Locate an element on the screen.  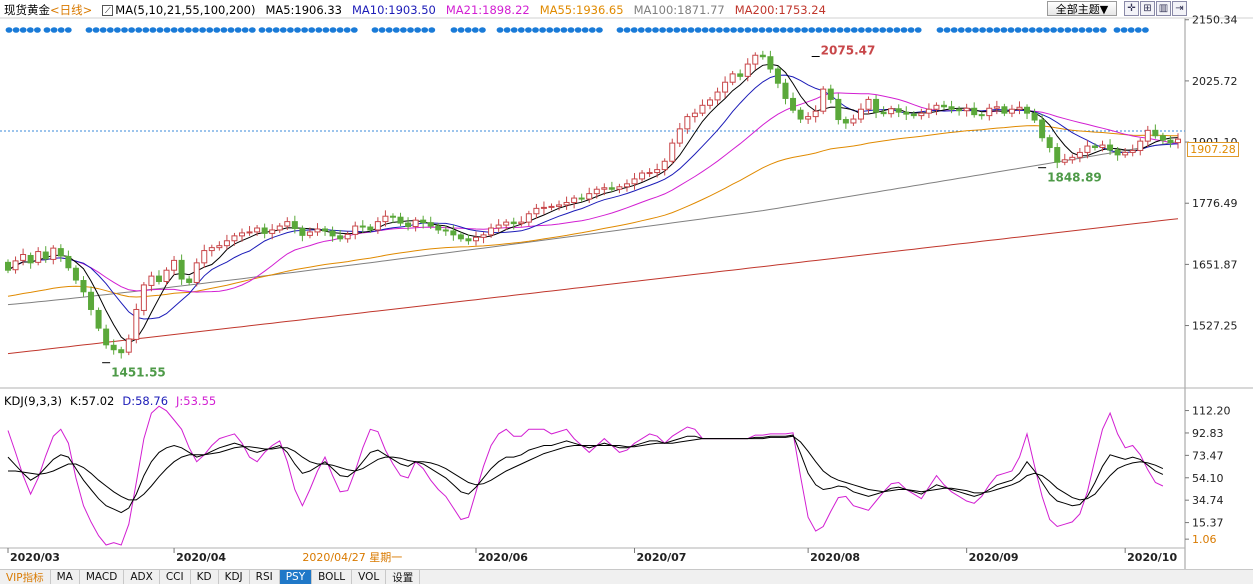
tab-rsi: RSI is located at coordinates (265, 577).